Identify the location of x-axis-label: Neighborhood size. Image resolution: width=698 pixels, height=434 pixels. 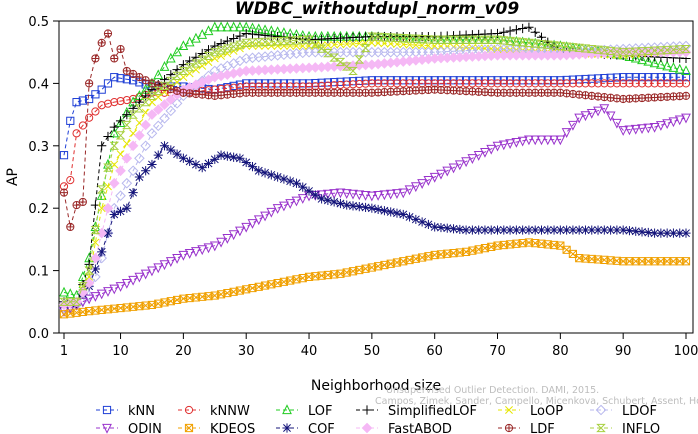
(376, 386).